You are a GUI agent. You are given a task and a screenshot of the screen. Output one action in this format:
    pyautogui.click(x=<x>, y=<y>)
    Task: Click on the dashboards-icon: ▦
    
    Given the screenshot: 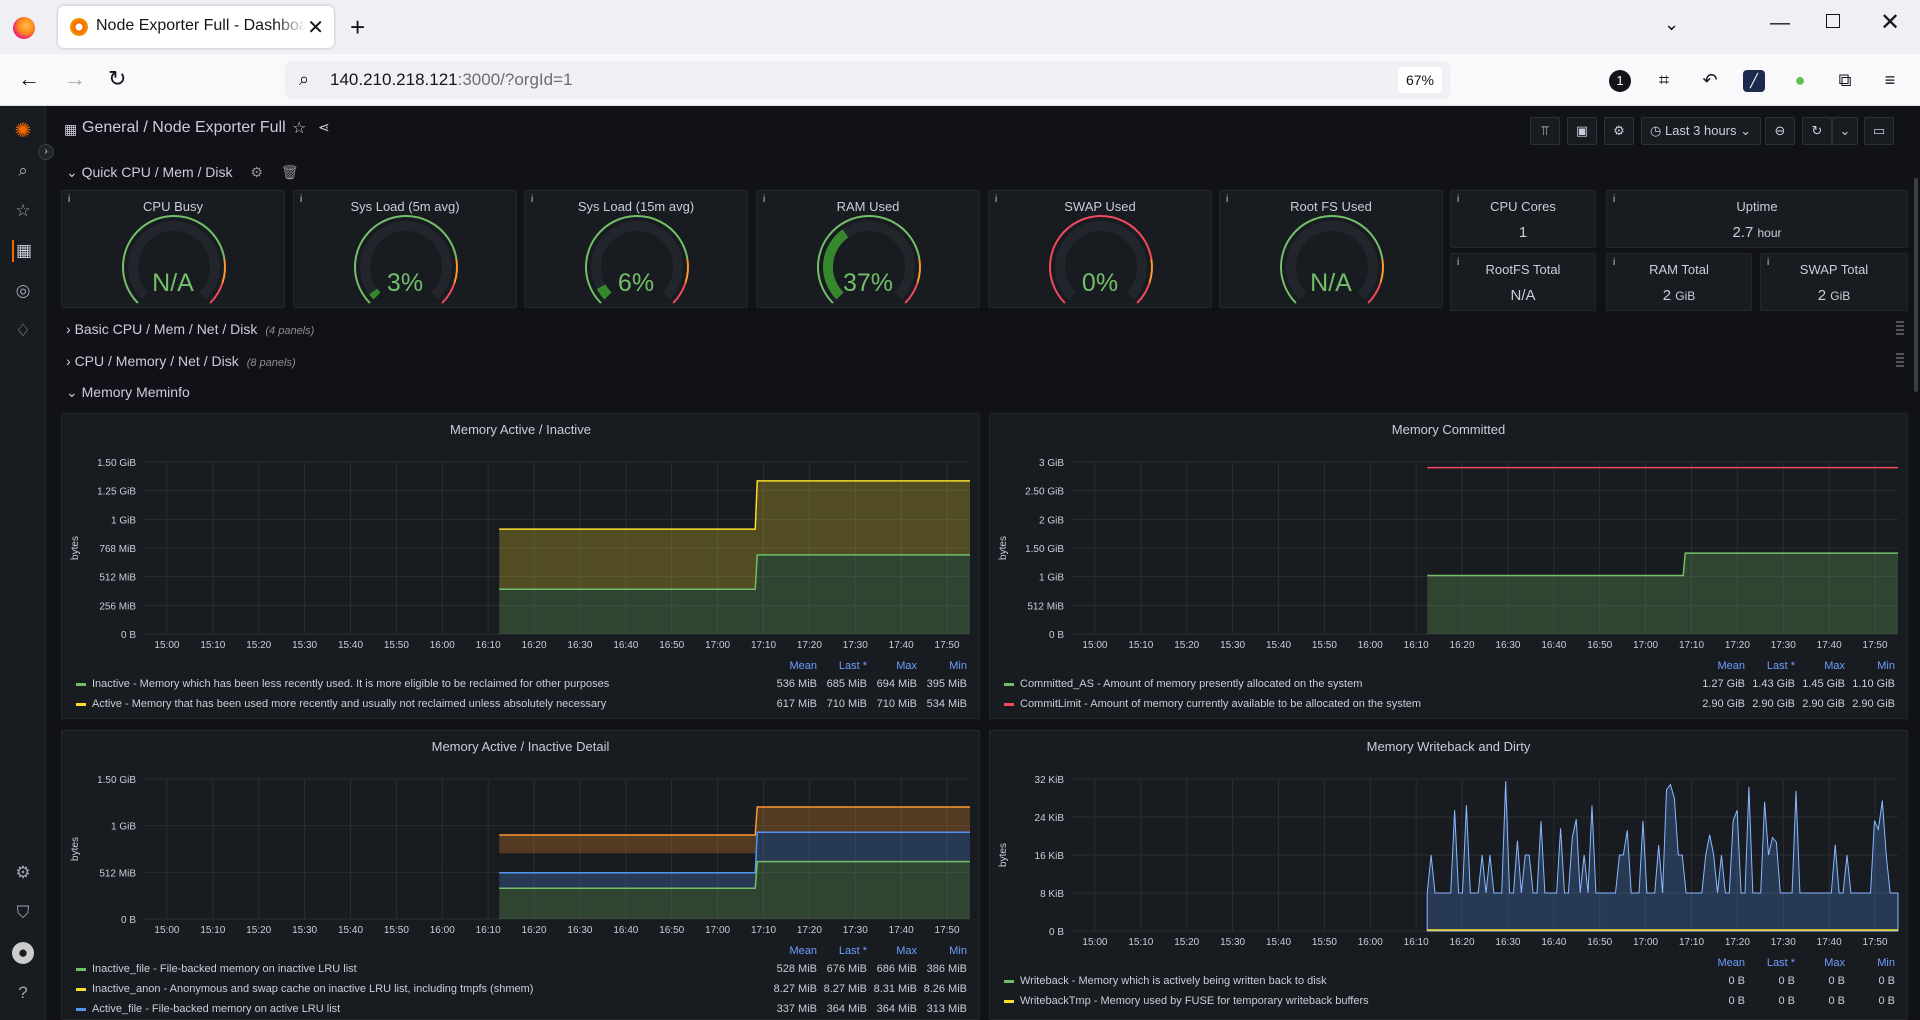 What is the action you would take?
    pyautogui.click(x=23, y=251)
    